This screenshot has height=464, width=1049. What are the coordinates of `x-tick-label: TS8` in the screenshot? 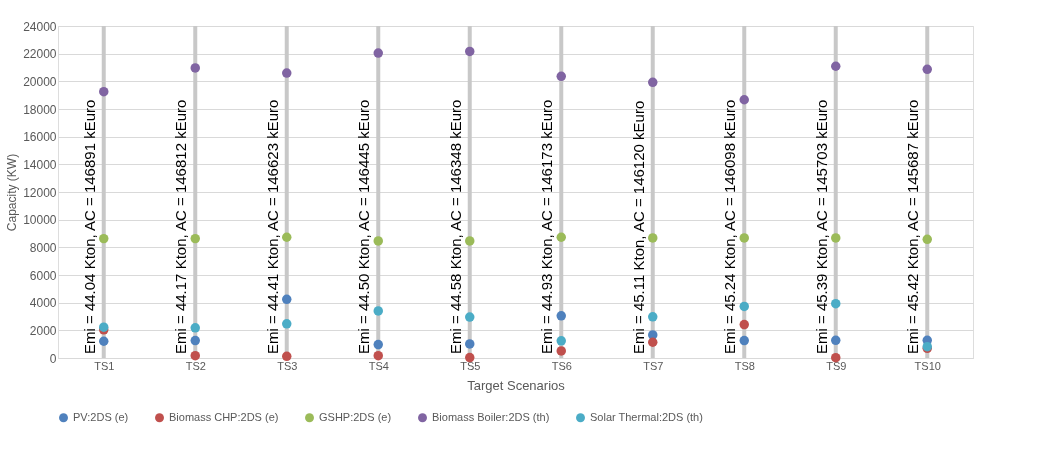 It's located at (744, 365).